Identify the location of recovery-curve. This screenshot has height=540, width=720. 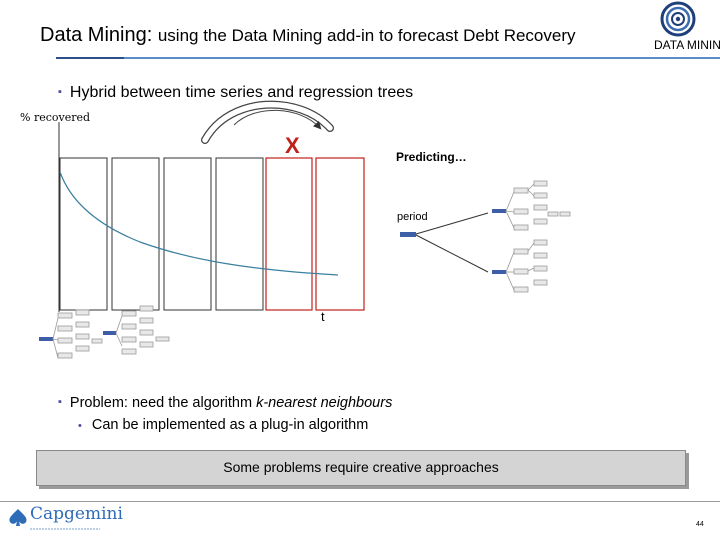
(199, 223).